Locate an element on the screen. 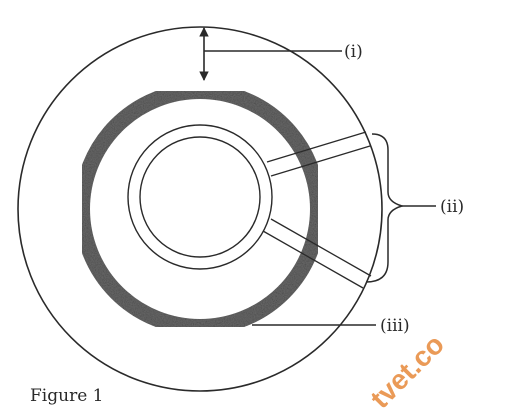 The width and height of the screenshot is (507, 415). label-ii-brace is located at coordinates (385, 208).